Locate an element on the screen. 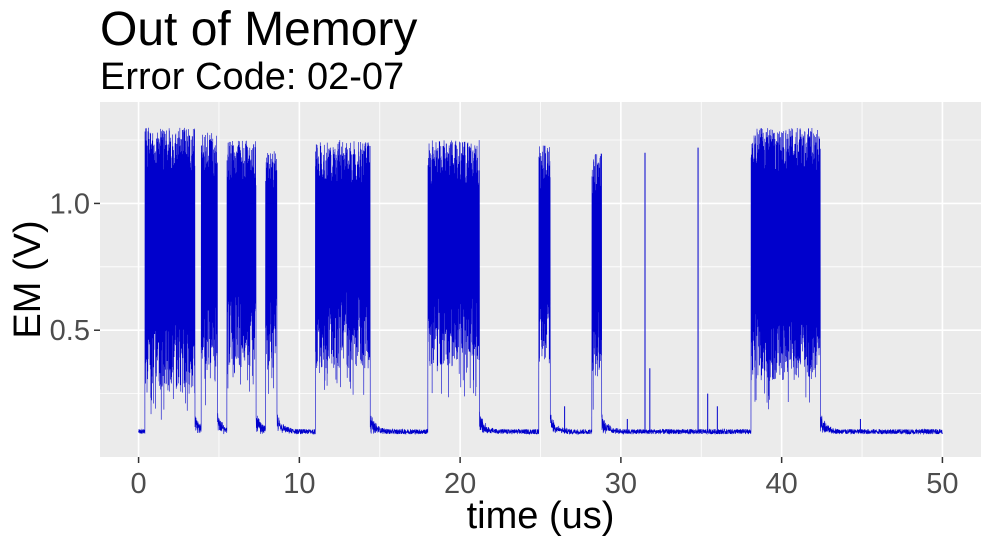 The height and width of the screenshot is (544, 989). x-tick-label: 40 is located at coordinates (782, 484).